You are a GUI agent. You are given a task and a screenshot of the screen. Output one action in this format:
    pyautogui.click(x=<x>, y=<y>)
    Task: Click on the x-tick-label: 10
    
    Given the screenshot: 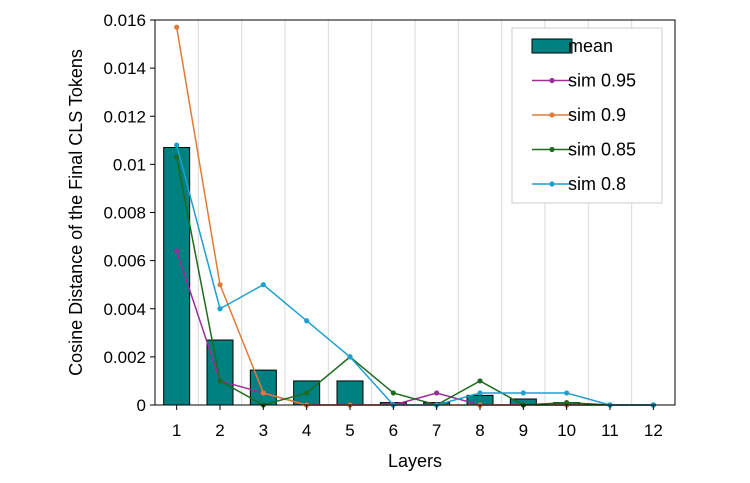 What is the action you would take?
    pyautogui.click(x=566, y=430)
    